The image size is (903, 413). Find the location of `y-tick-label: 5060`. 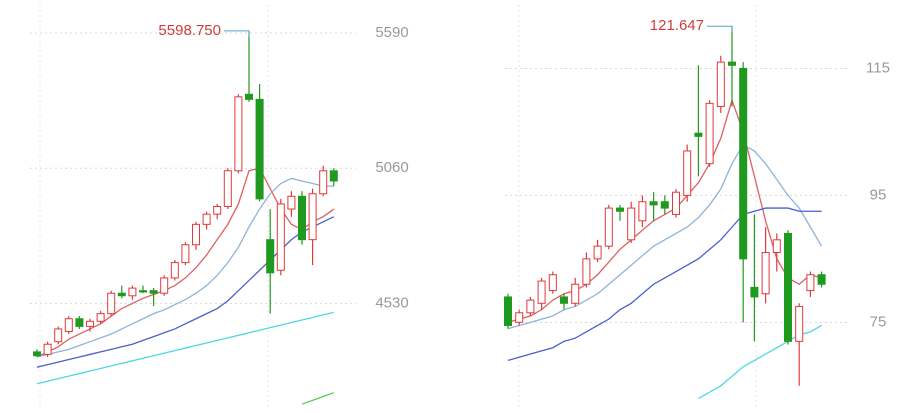

y-tick-label: 5060 is located at coordinates (391, 167).